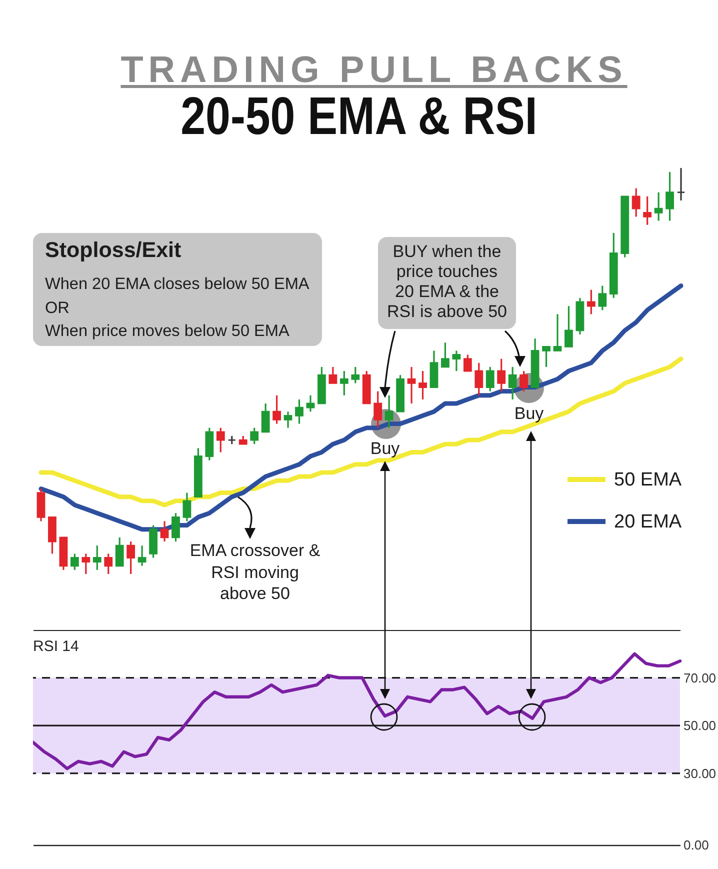  Describe the element at coordinates (56, 646) in the screenshot. I see `text: RSI 14` at that location.